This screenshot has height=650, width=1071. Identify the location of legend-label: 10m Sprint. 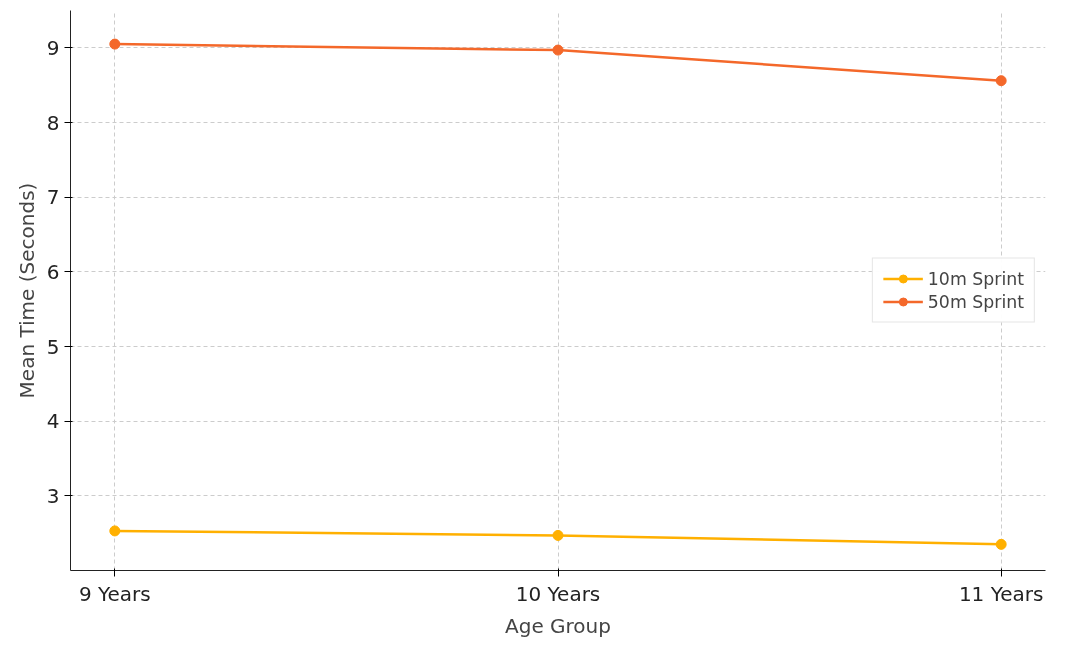
(975, 278).